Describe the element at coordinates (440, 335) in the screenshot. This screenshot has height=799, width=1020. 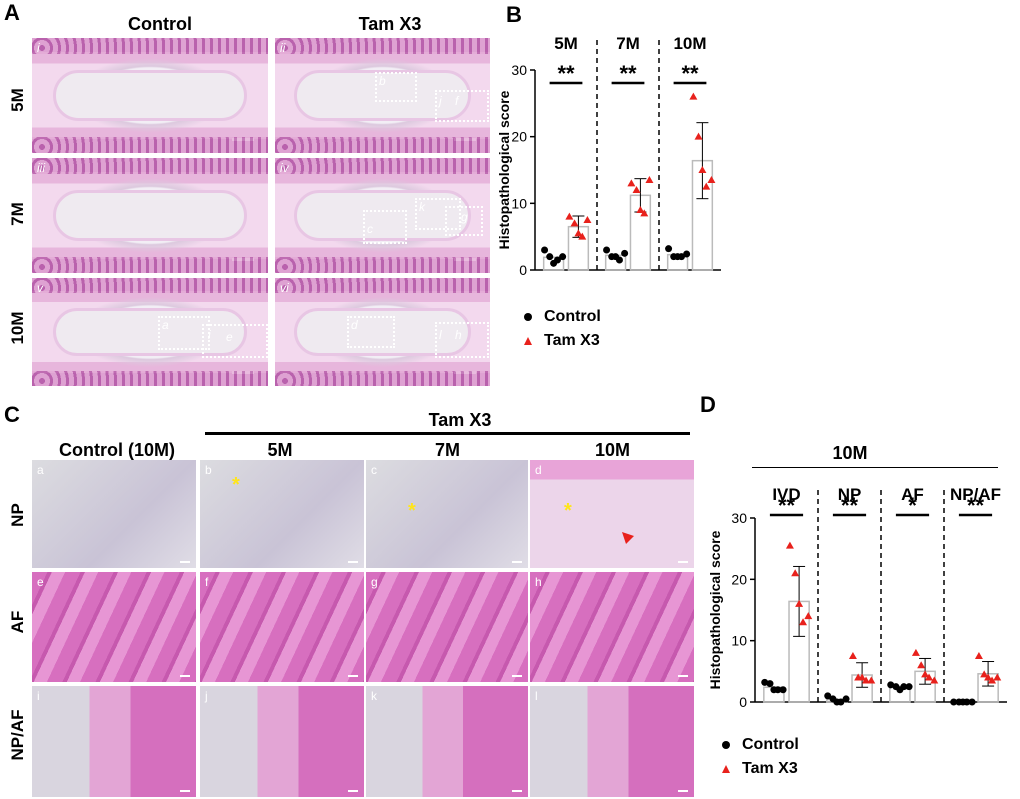
I see `zoom-box-label: l` at that location.